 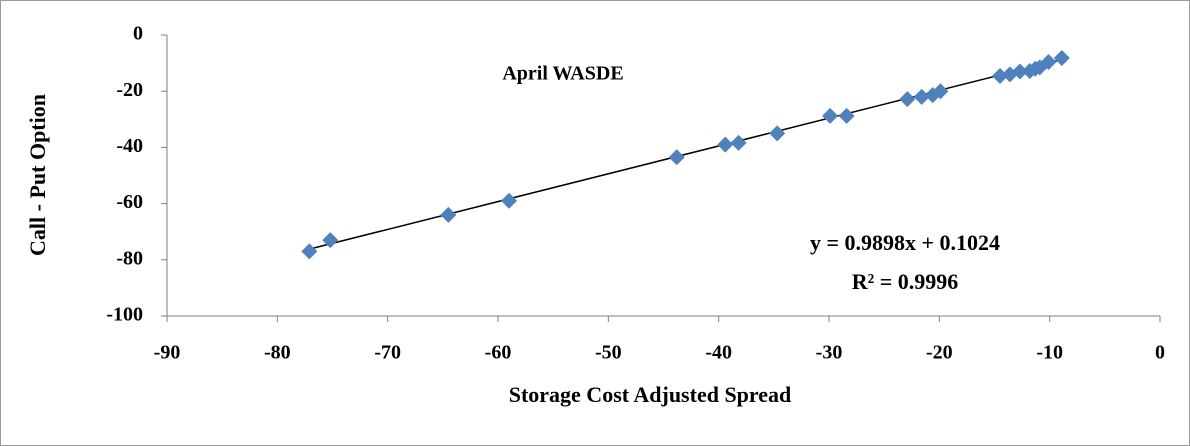 What do you see at coordinates (718, 353) in the screenshot?
I see `x-tick-label: -40` at bounding box center [718, 353].